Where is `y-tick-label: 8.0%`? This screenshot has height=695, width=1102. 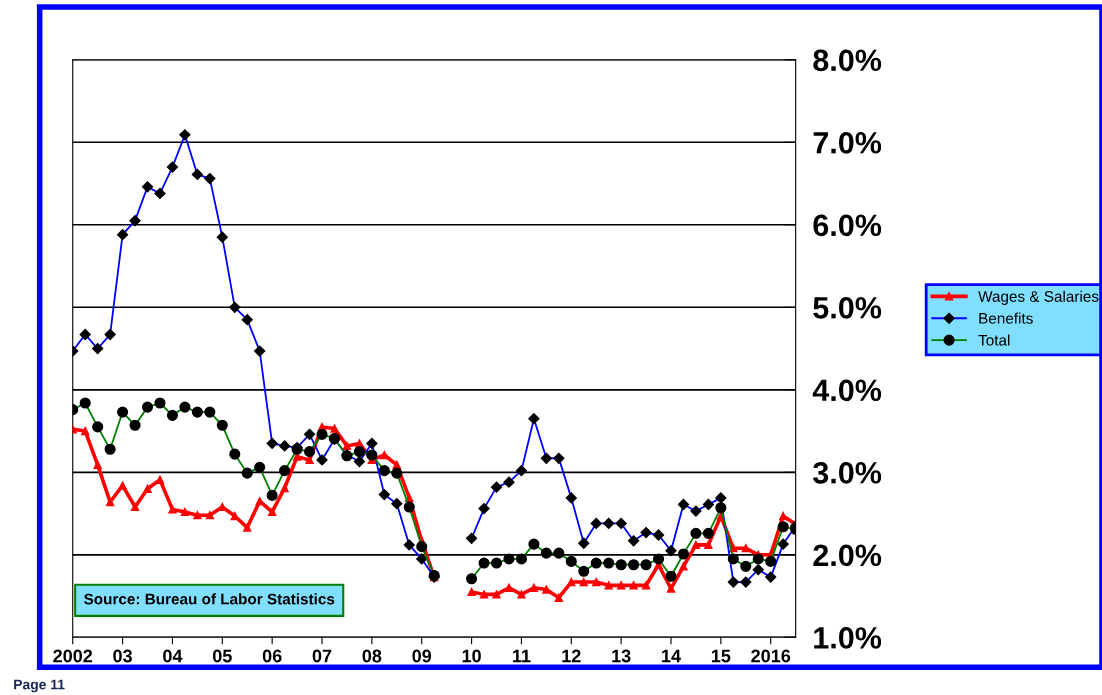 y-tick-label: 8.0% is located at coordinates (847, 60).